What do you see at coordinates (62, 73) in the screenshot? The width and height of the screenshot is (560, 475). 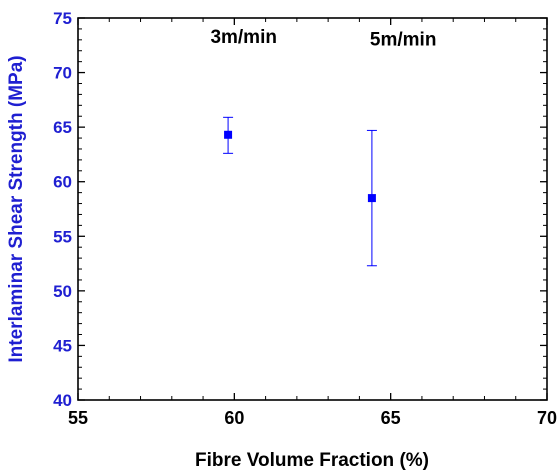 I see `y-tick-label: 70` at bounding box center [62, 73].